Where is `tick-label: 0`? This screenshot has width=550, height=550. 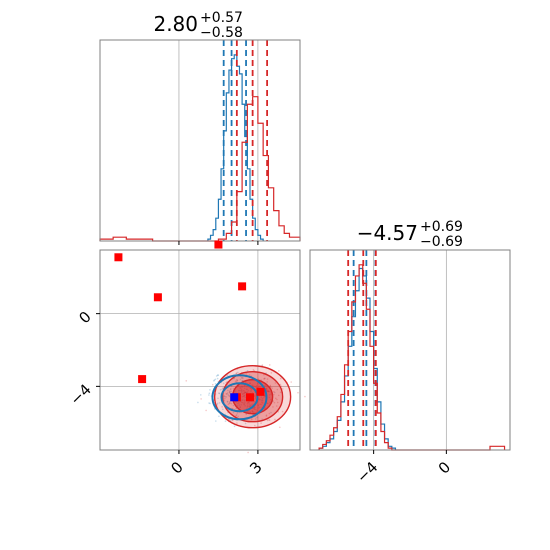
tick-label: 0 is located at coordinates (444, 467).